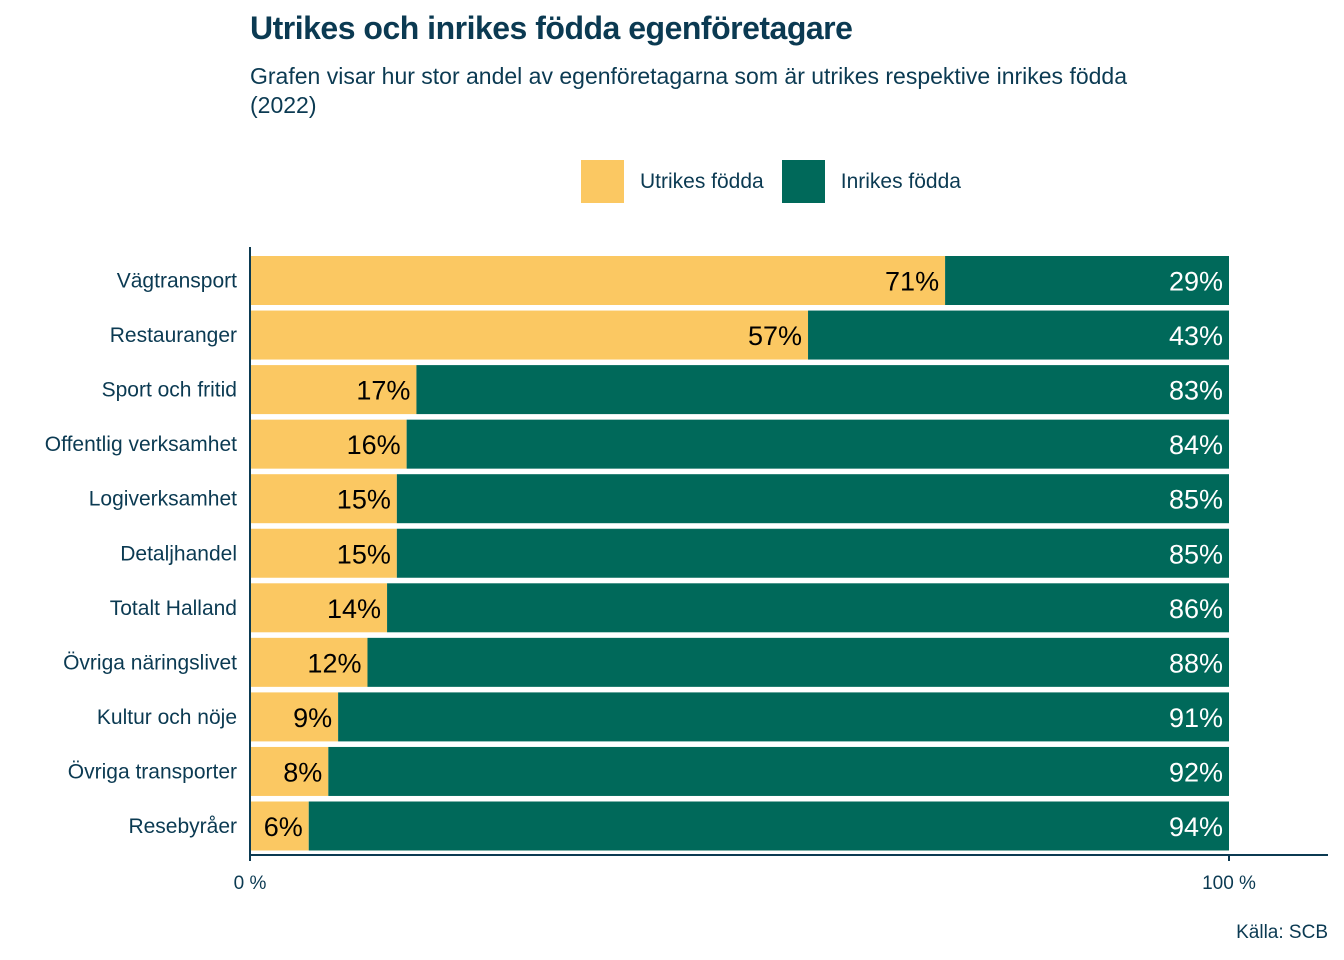 The image size is (1344, 960). Describe the element at coordinates (602, 181) in the screenshot. I see `legend-swatch-utrikes` at that location.